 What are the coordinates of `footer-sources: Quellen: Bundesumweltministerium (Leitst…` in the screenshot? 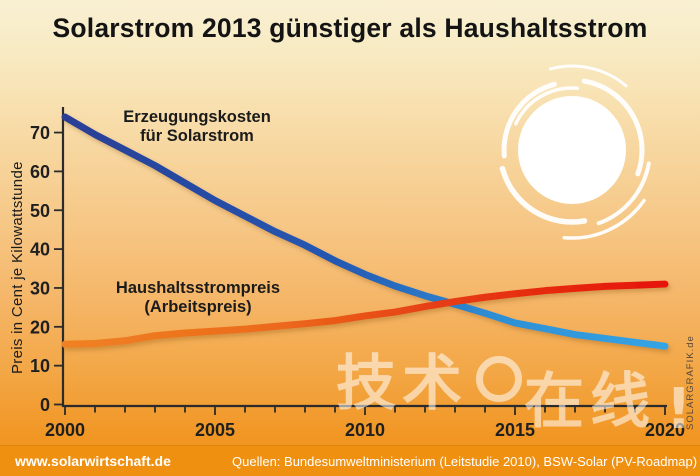 It's located at (465, 461).